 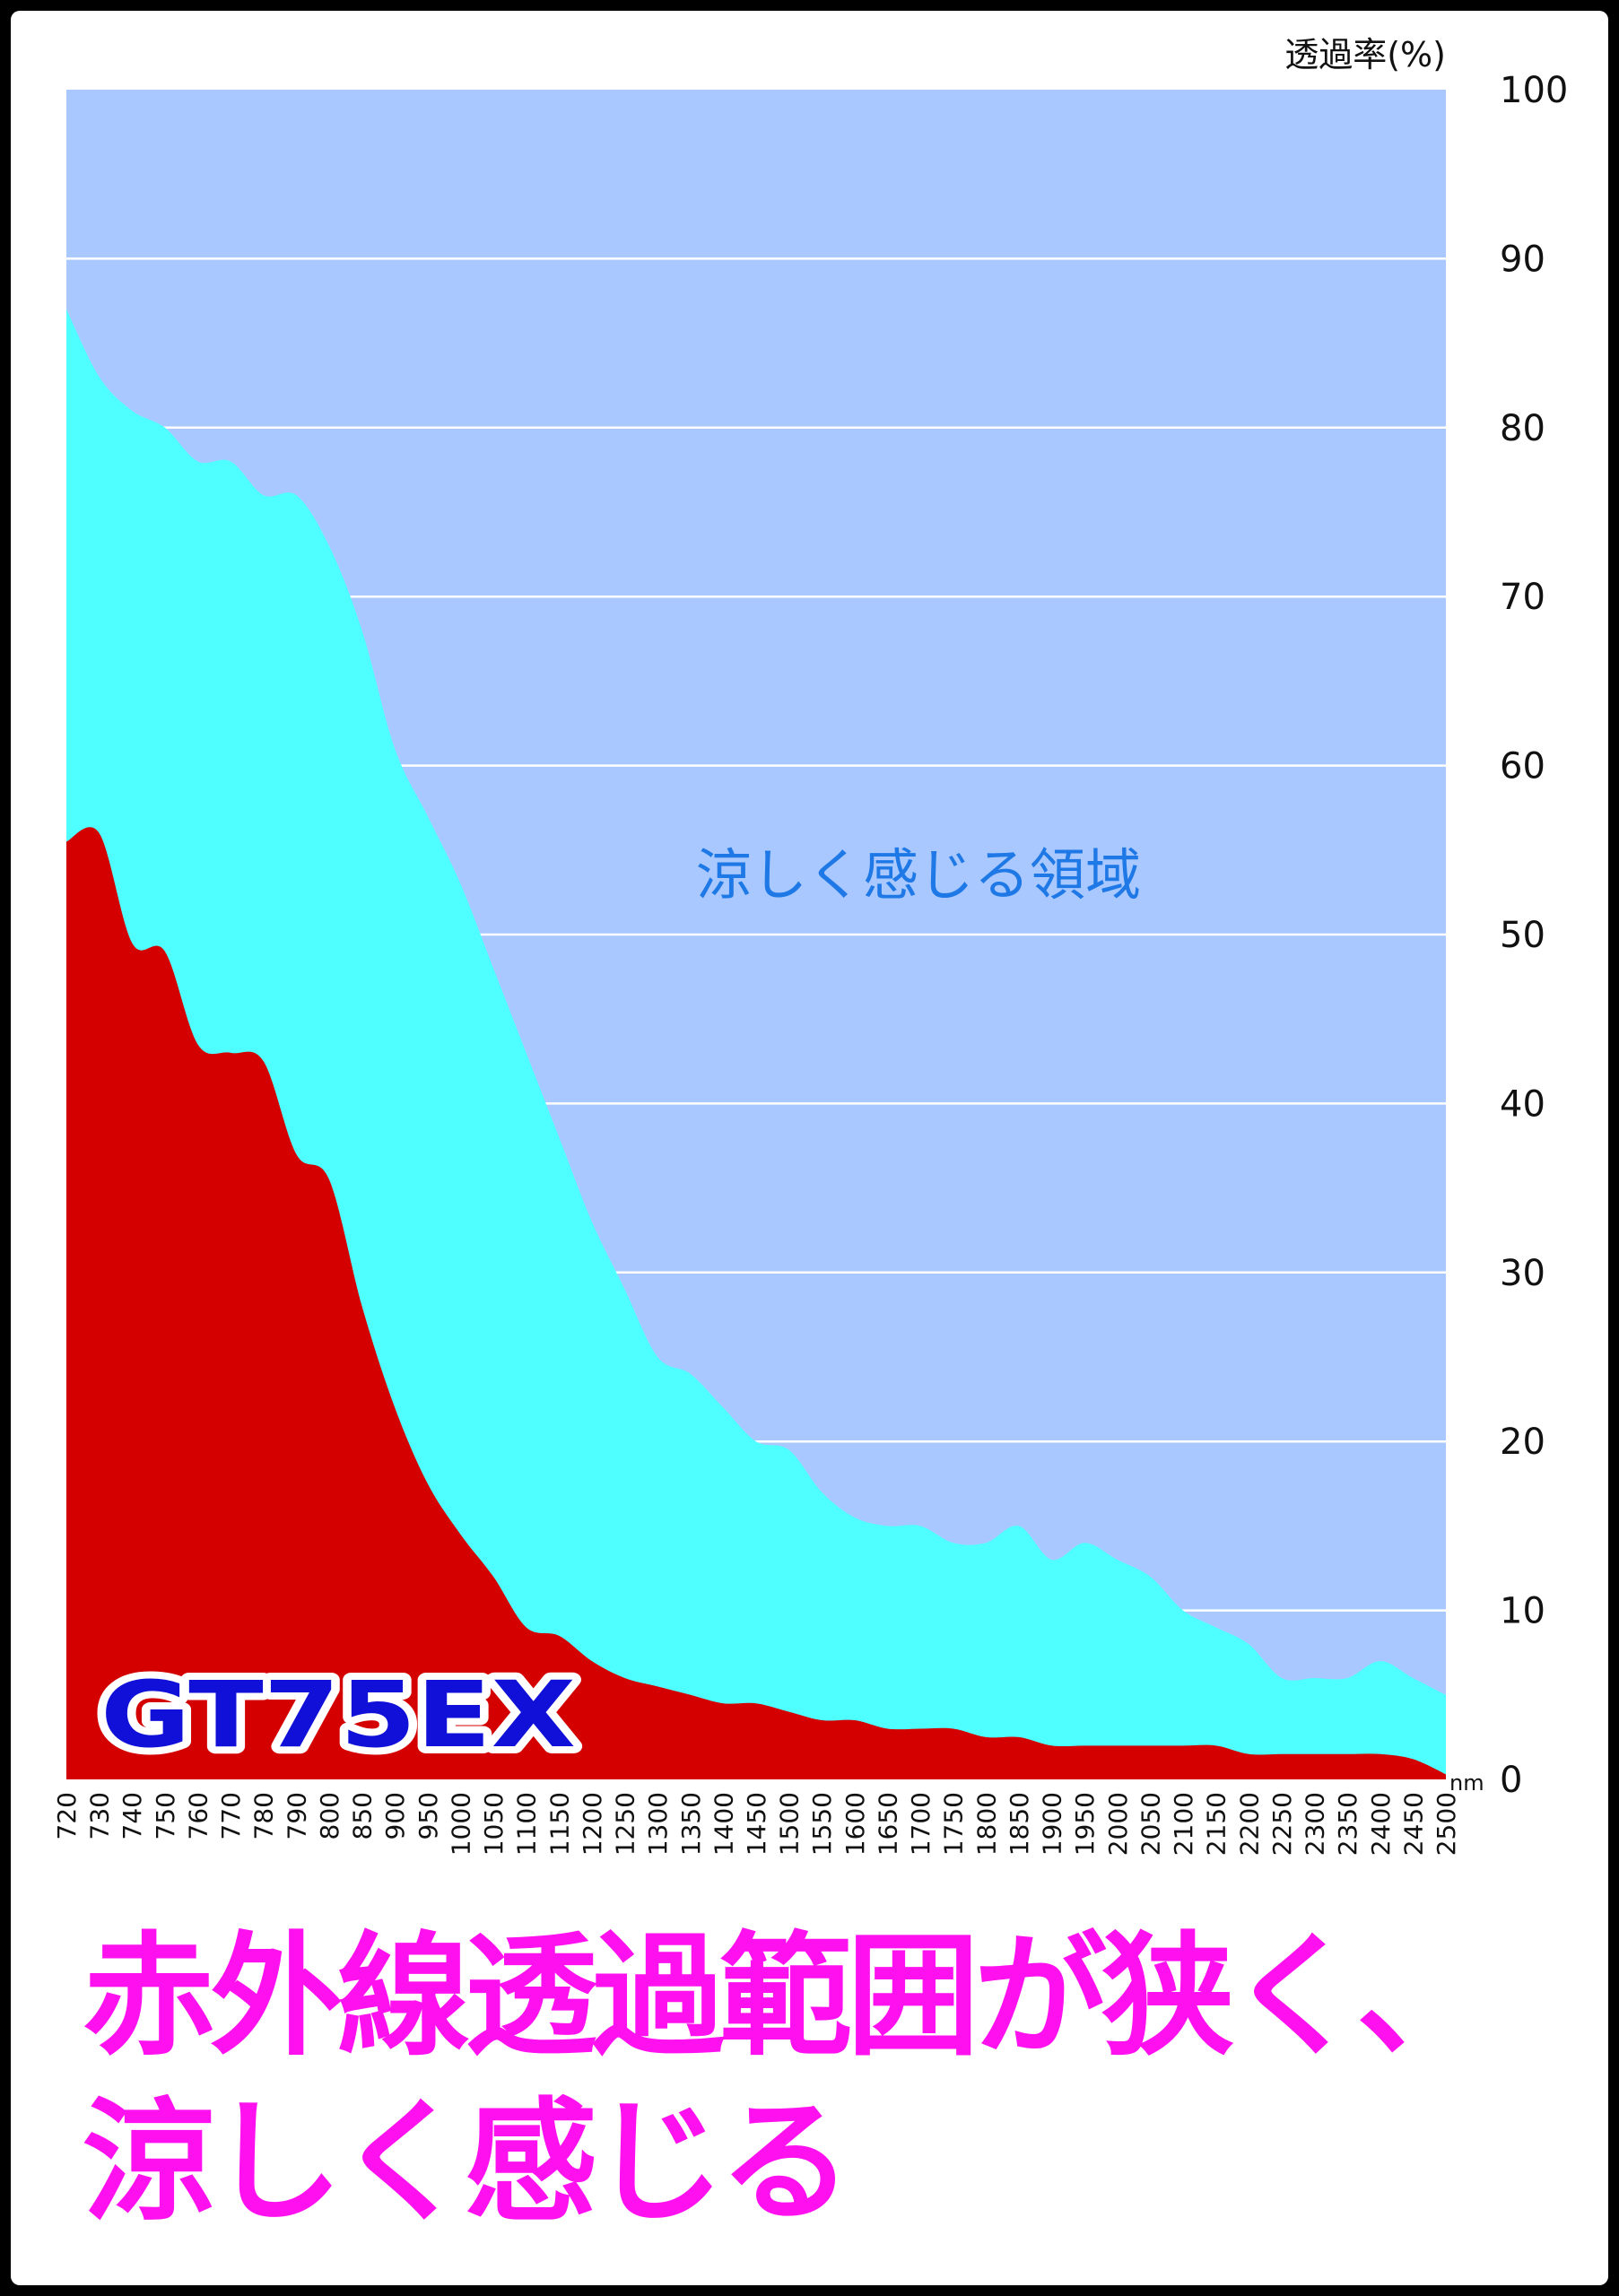 What do you see at coordinates (428, 1815) in the screenshot?
I see `x-tick-label: 950` at bounding box center [428, 1815].